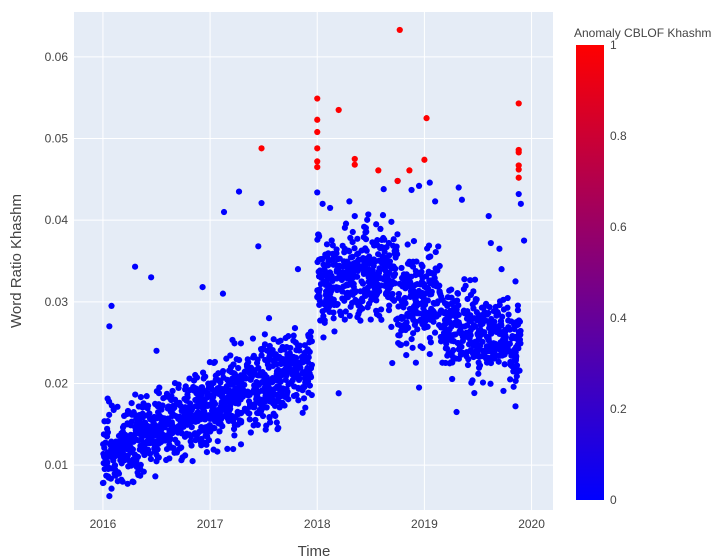  Describe the element at coordinates (57, 383) in the screenshot. I see `y-tick-label: 0.02` at that location.